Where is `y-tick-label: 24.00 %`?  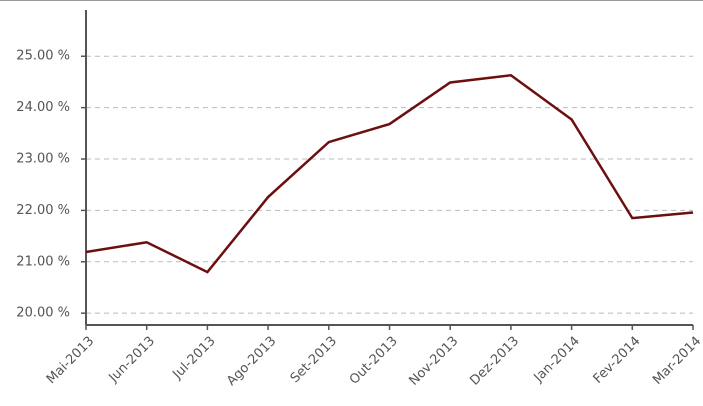 y-tick-label: 24.00 % is located at coordinates (43, 107).